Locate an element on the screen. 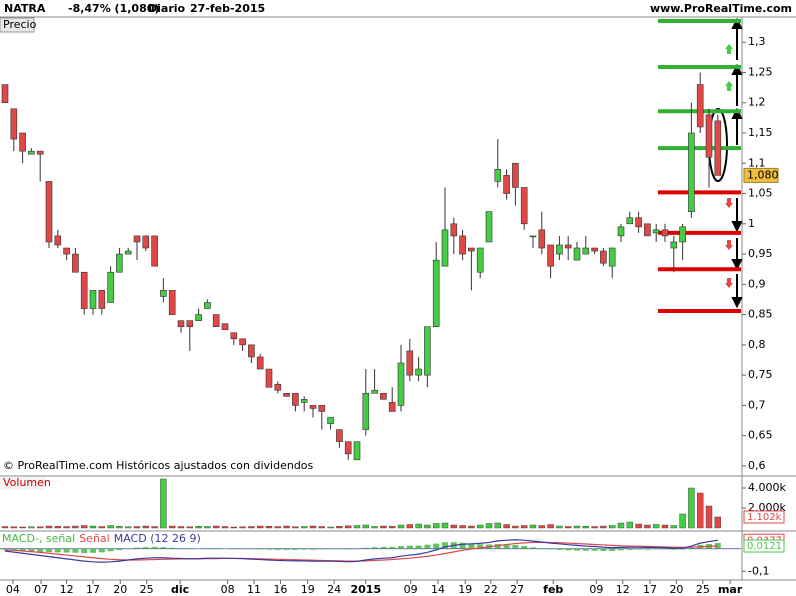 The image size is (796, 596). x-tick-label: 22 is located at coordinates (491, 589).